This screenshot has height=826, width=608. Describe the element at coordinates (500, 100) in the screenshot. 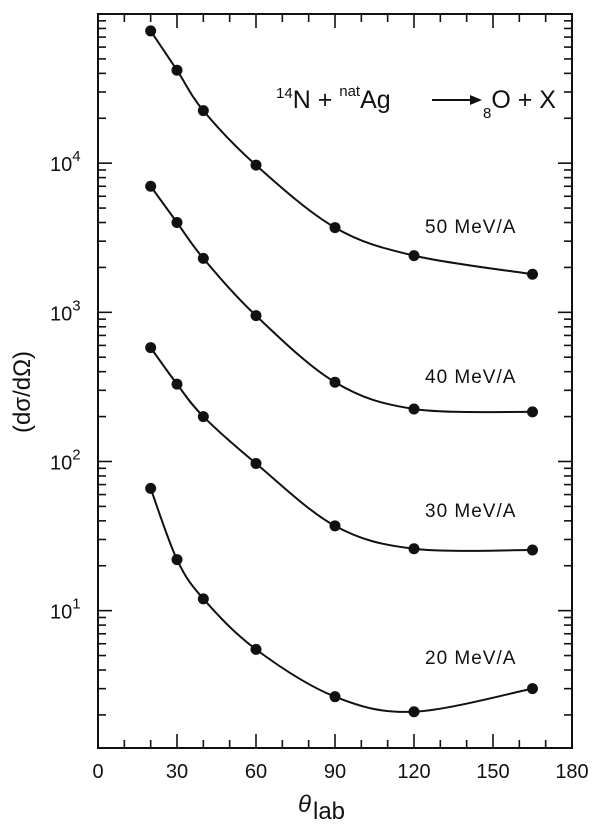

I see `title-product: O` at that location.